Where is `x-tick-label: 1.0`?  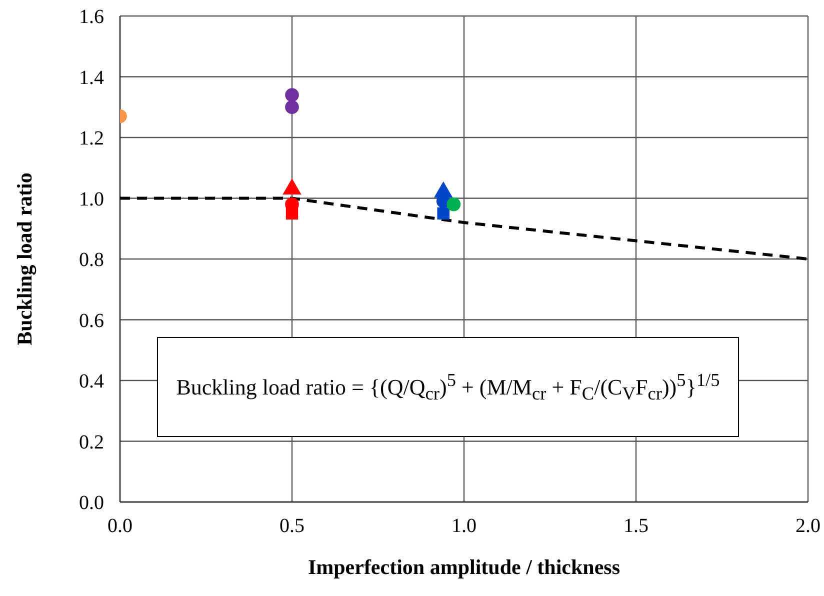
x-tick-label: 1.0 is located at coordinates (464, 526).